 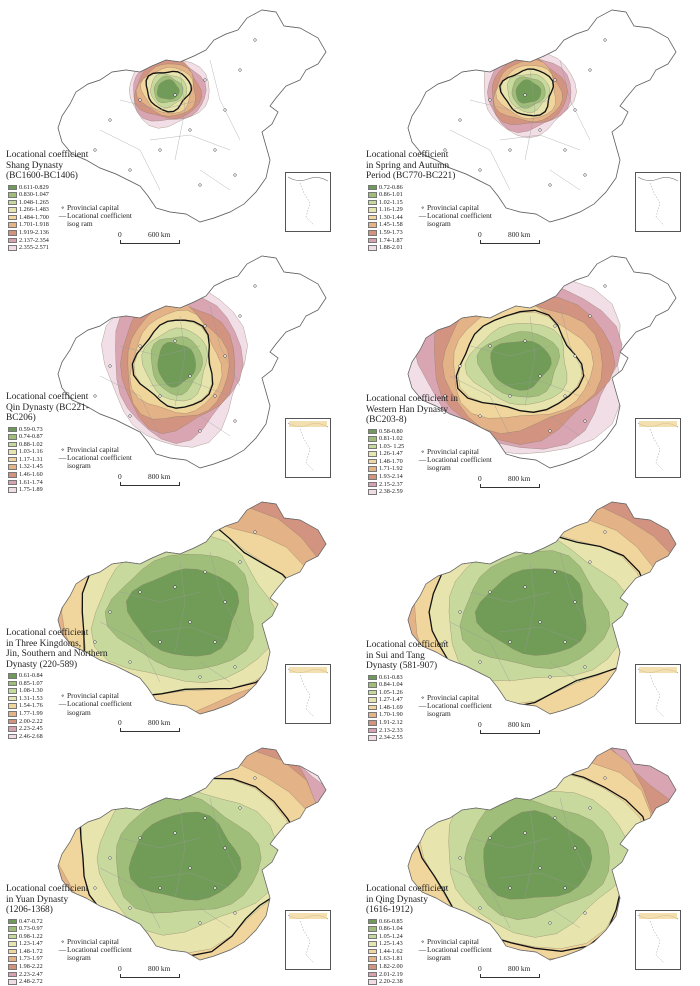 What do you see at coordinates (31, 459) in the screenshot?
I see `legend-label: 1.17-1.31` at bounding box center [31, 459].